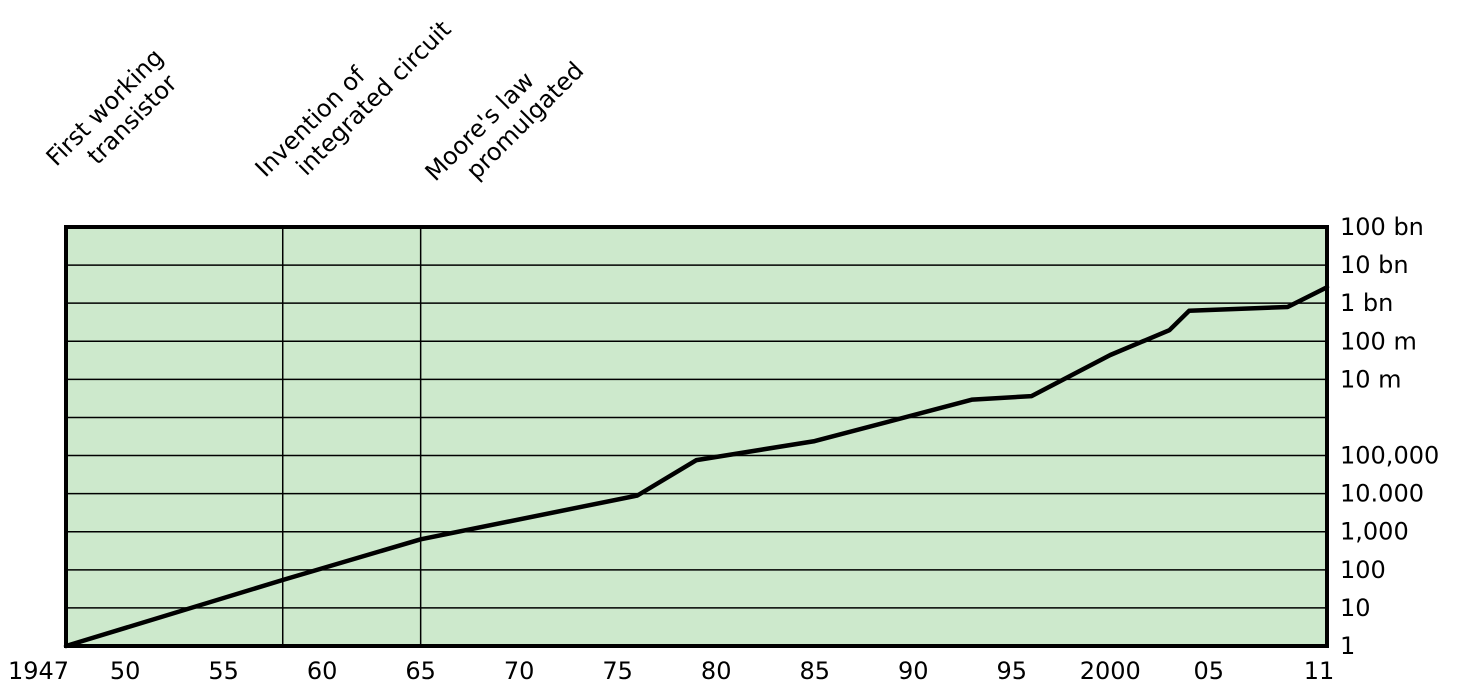 This screenshot has height=687, width=1471. Describe the element at coordinates (420, 671) in the screenshot. I see `x-tick-label: 65` at that location.